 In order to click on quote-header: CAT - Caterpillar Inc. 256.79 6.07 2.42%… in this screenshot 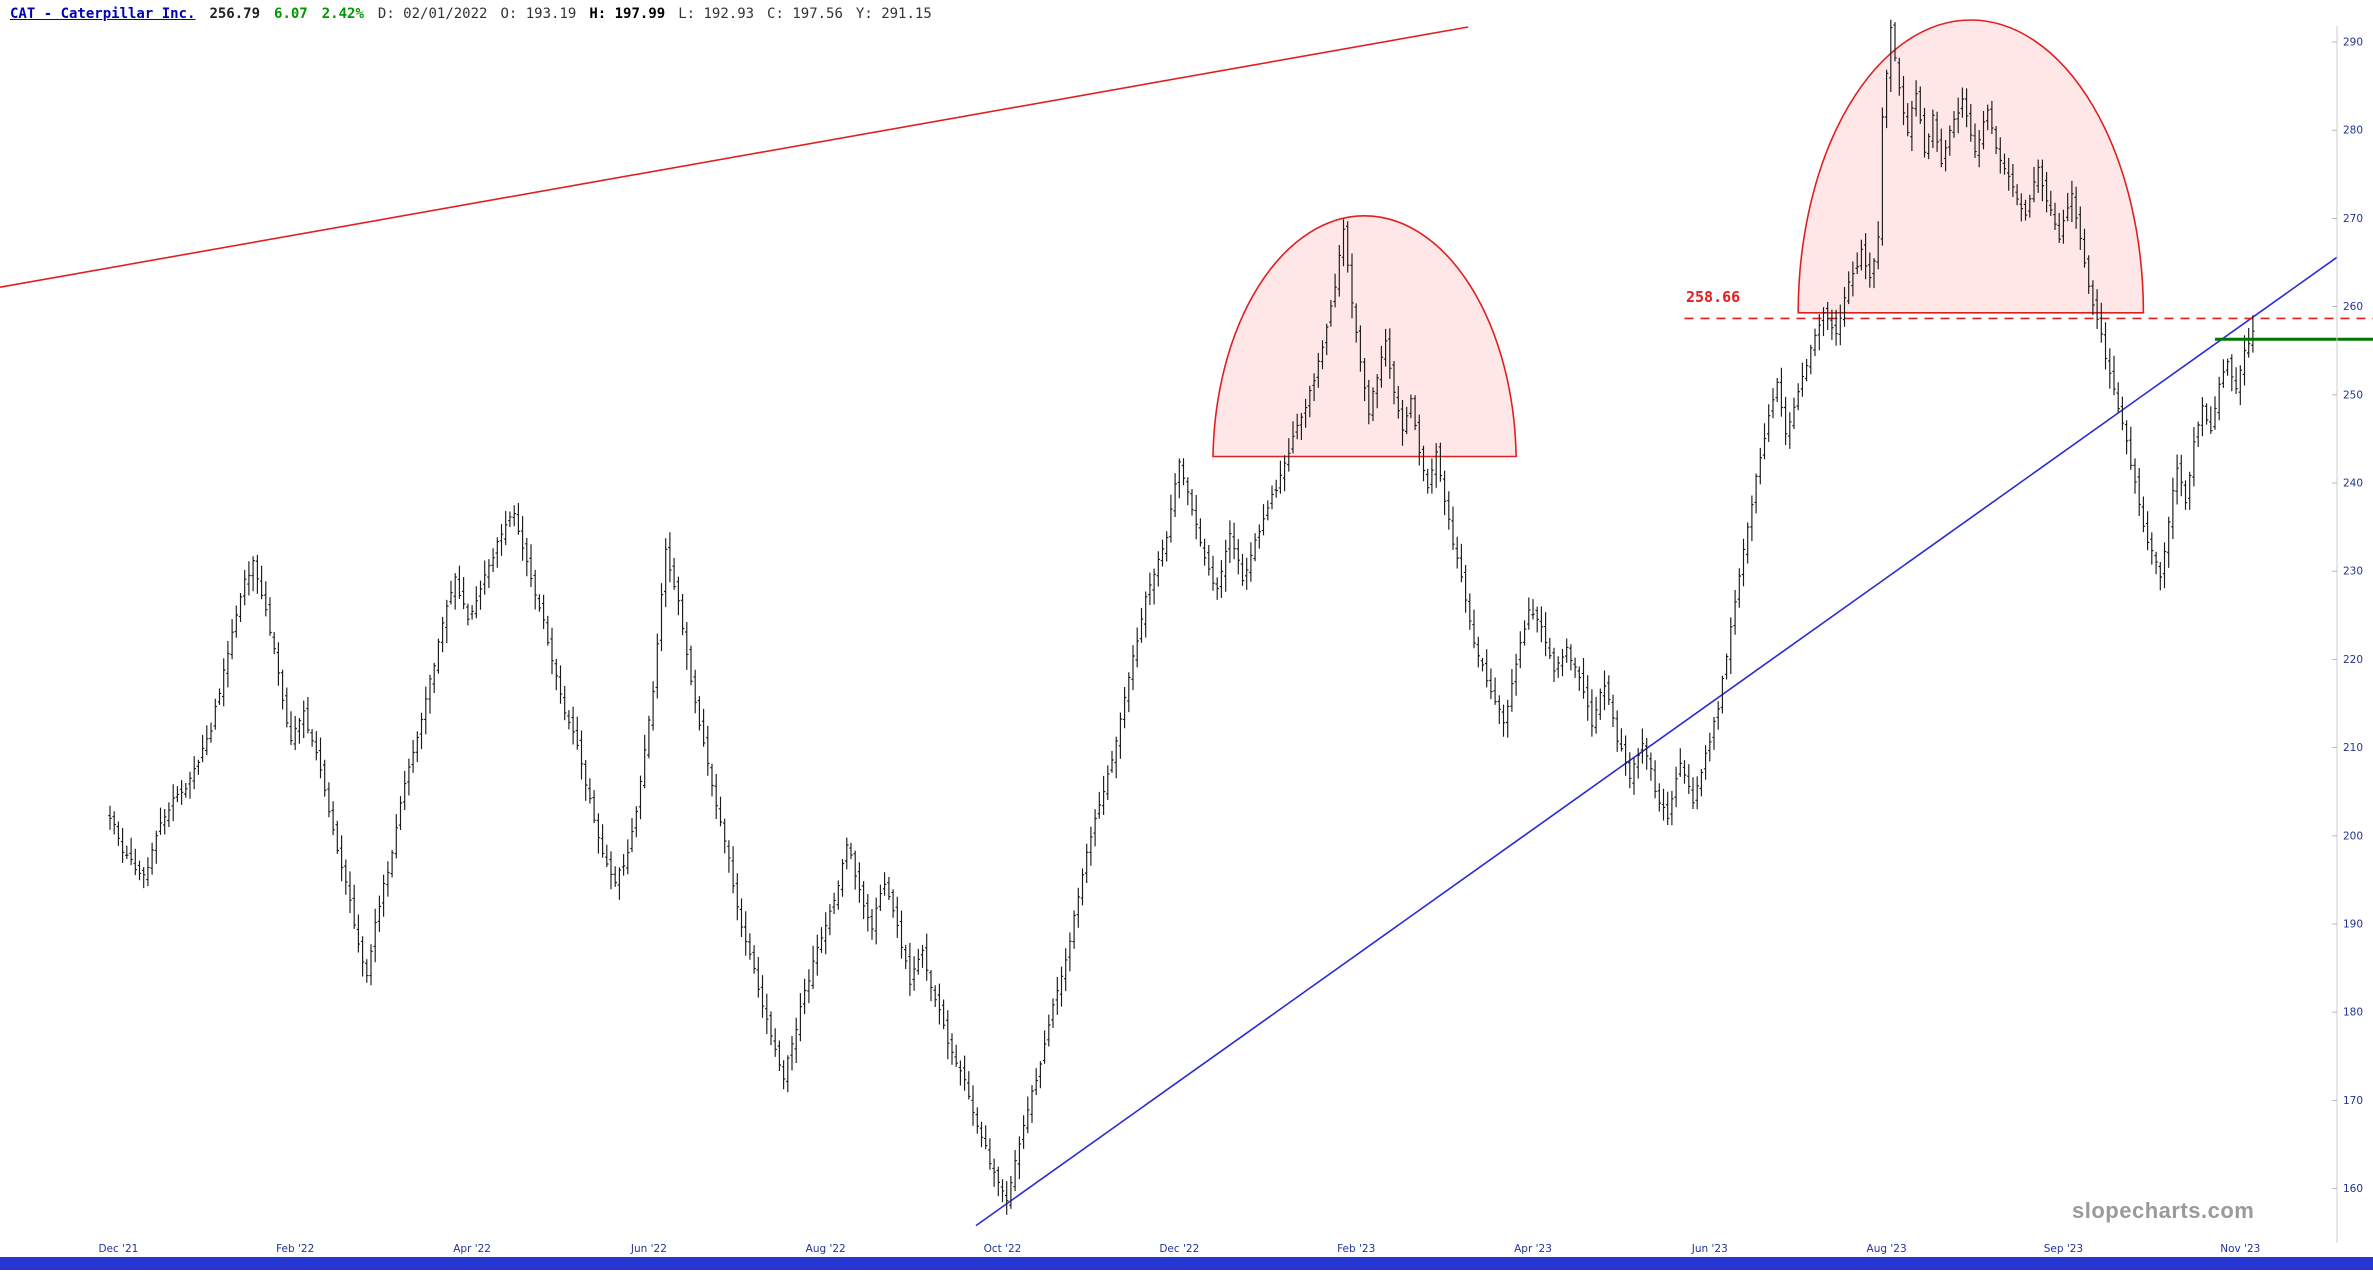, I will do `click(466, 14)`.